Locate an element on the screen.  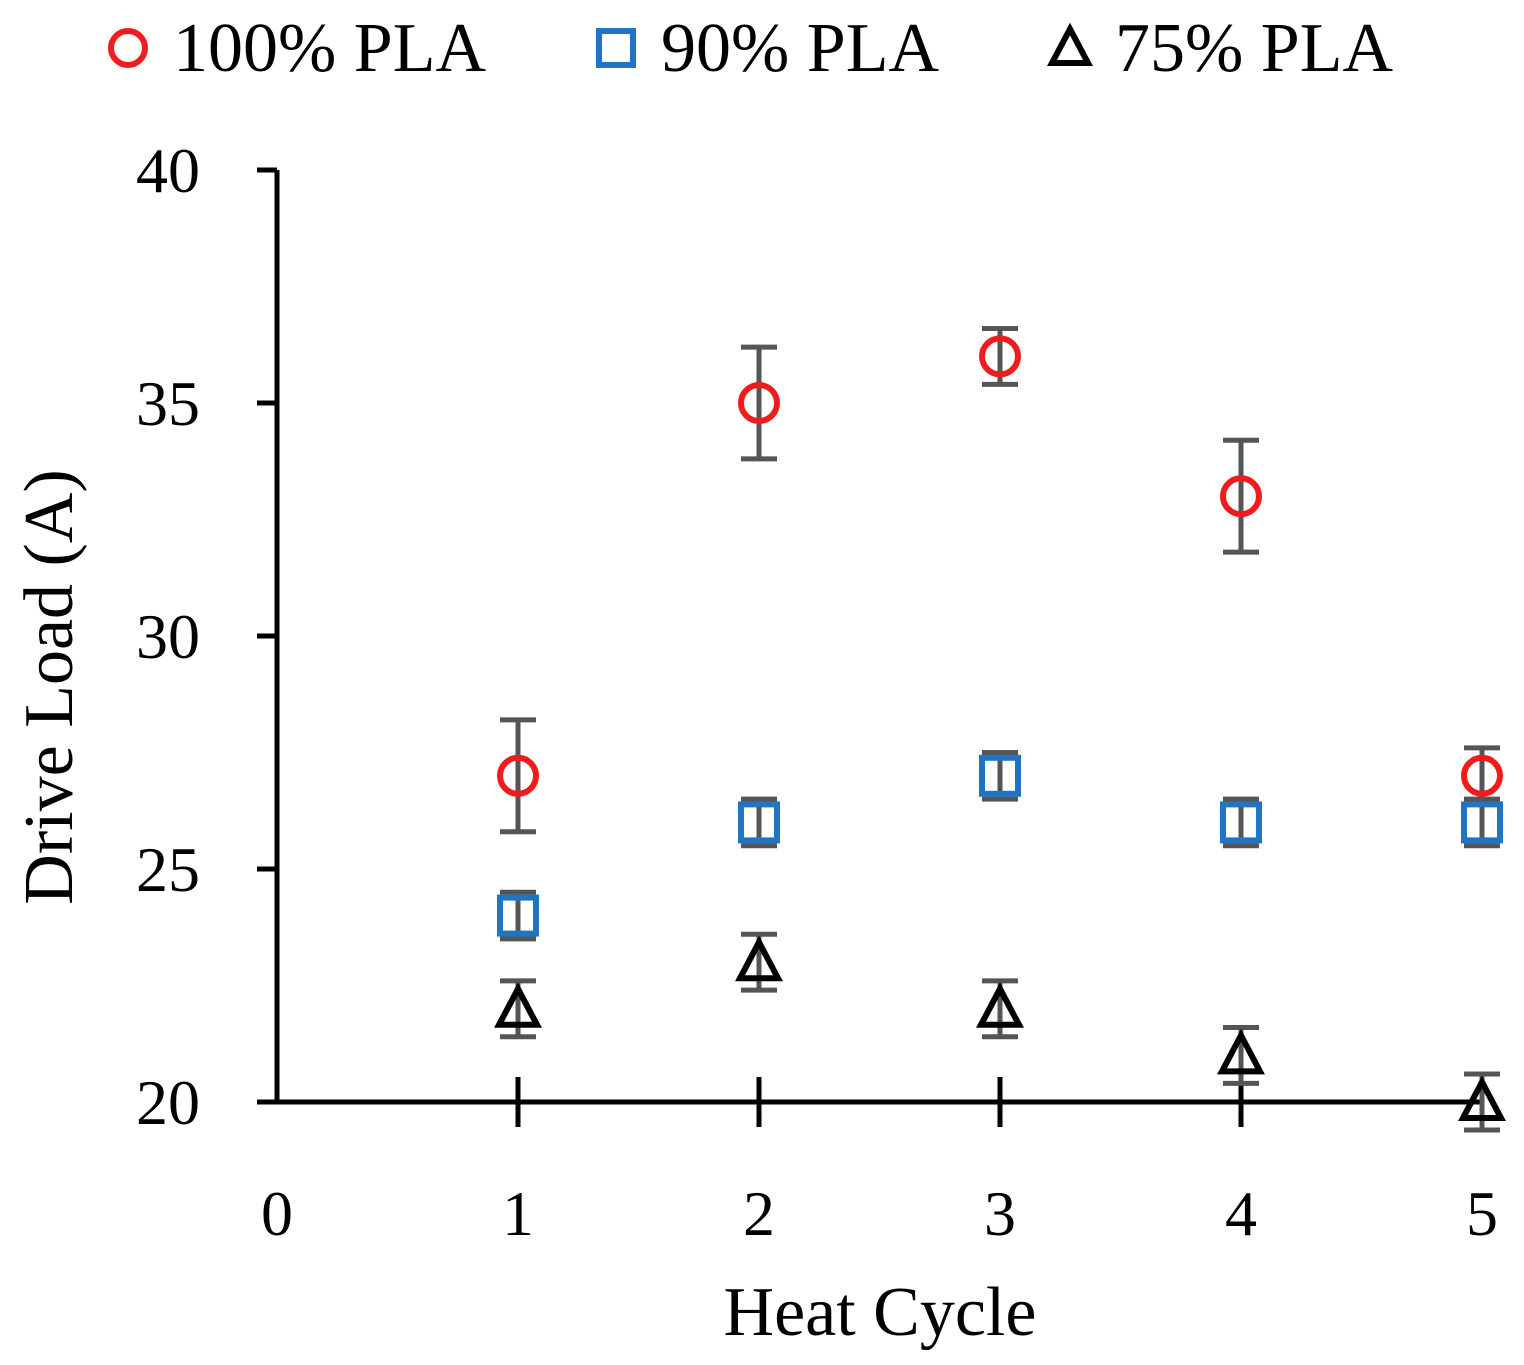
y-tick-label: 25 is located at coordinates (168, 869).